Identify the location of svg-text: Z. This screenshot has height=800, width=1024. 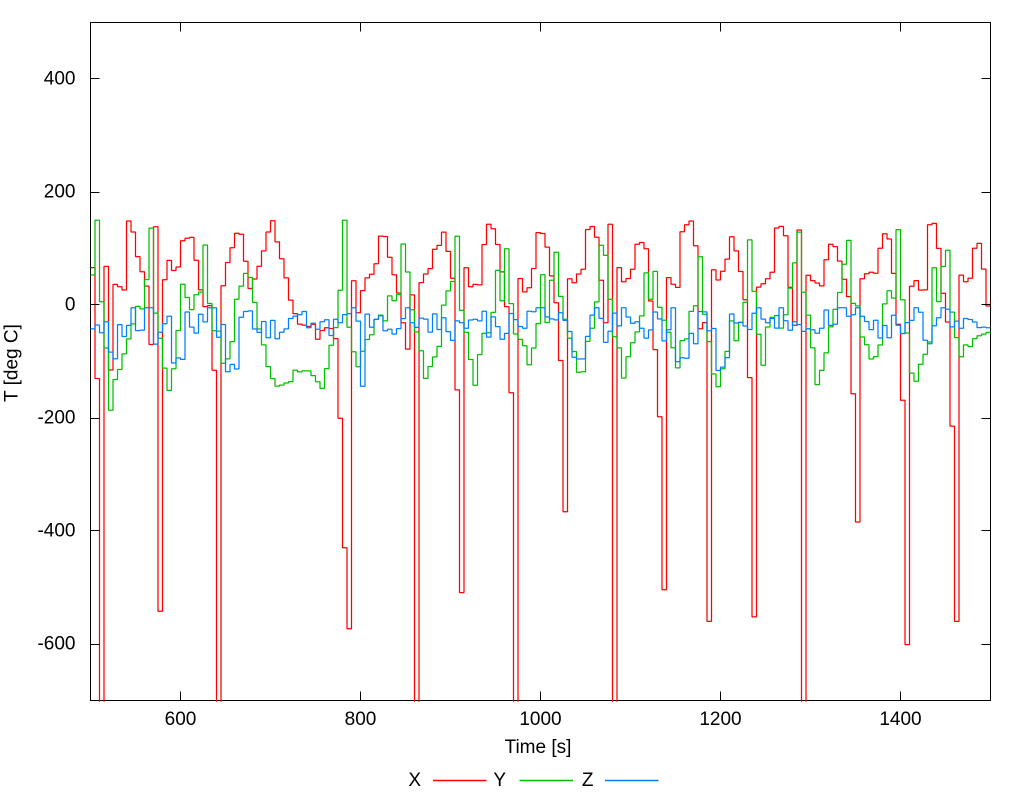
(588, 780).